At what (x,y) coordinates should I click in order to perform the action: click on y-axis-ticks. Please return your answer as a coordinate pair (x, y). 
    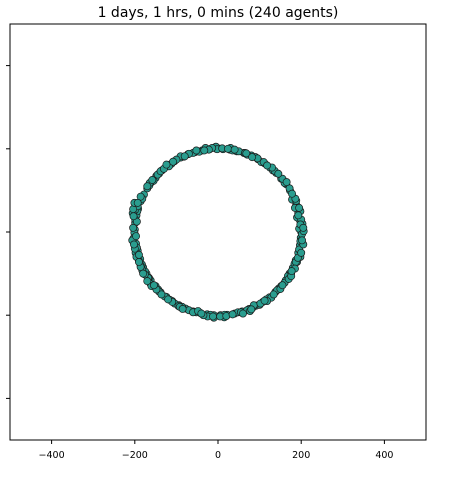
    Looking at the image, I should click on (8, 232).